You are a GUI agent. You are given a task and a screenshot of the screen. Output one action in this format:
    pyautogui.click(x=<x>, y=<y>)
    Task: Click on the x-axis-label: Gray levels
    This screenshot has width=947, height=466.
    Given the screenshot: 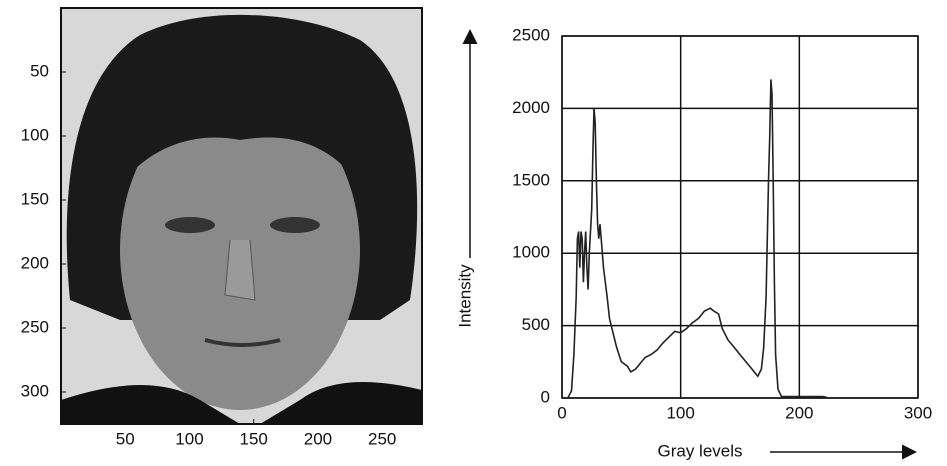 What is the action you would take?
    pyautogui.click(x=699, y=450)
    